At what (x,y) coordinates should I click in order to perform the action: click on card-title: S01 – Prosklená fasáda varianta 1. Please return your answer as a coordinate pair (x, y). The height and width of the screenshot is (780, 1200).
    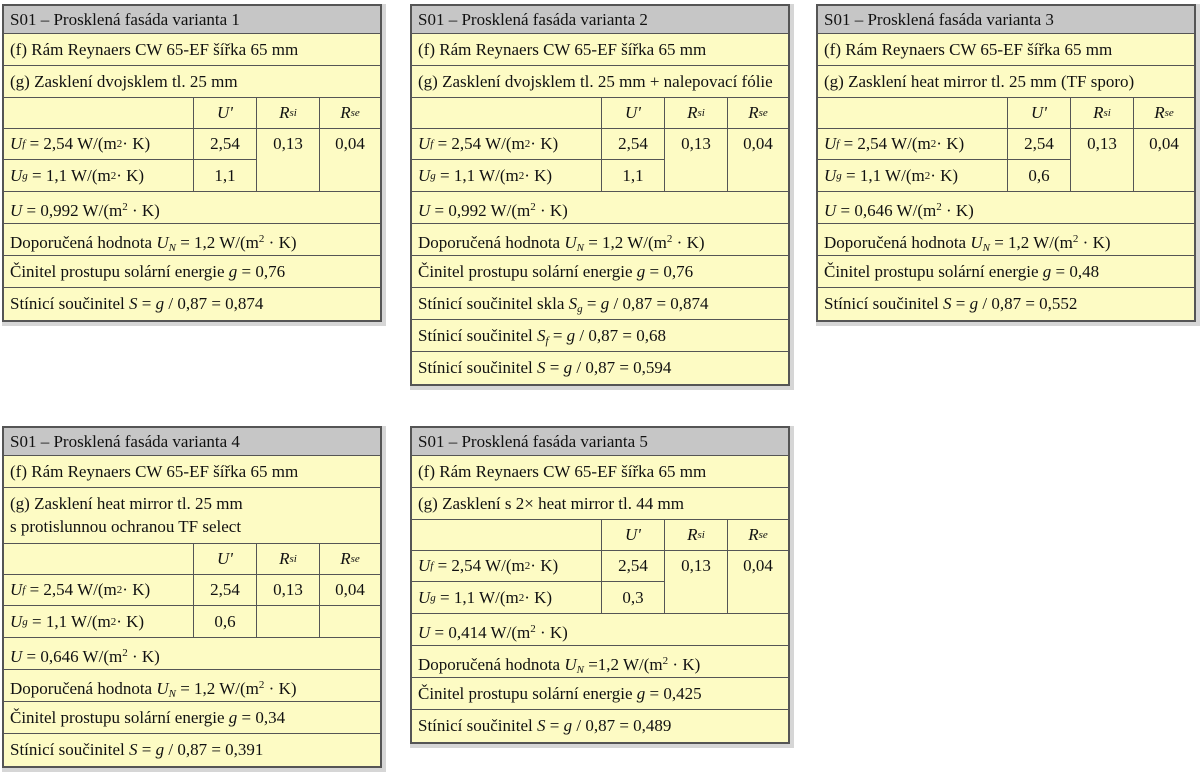
    Looking at the image, I should click on (192, 20).